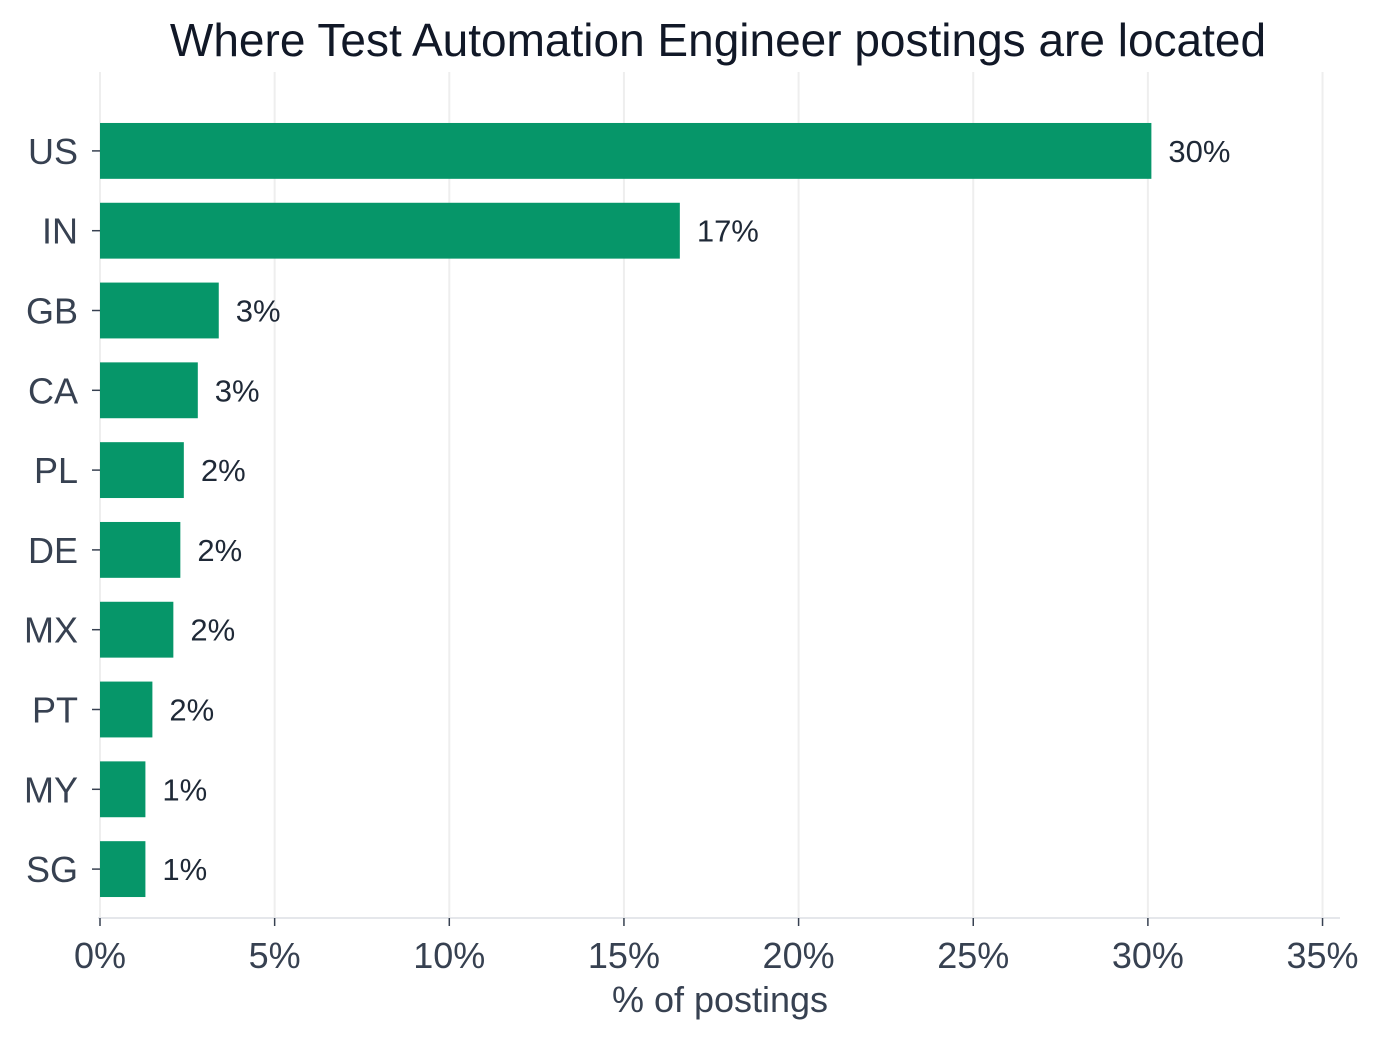 This screenshot has width=1383, height=1042. Describe the element at coordinates (53, 390) in the screenshot. I see `y-tick-label: CA` at that location.